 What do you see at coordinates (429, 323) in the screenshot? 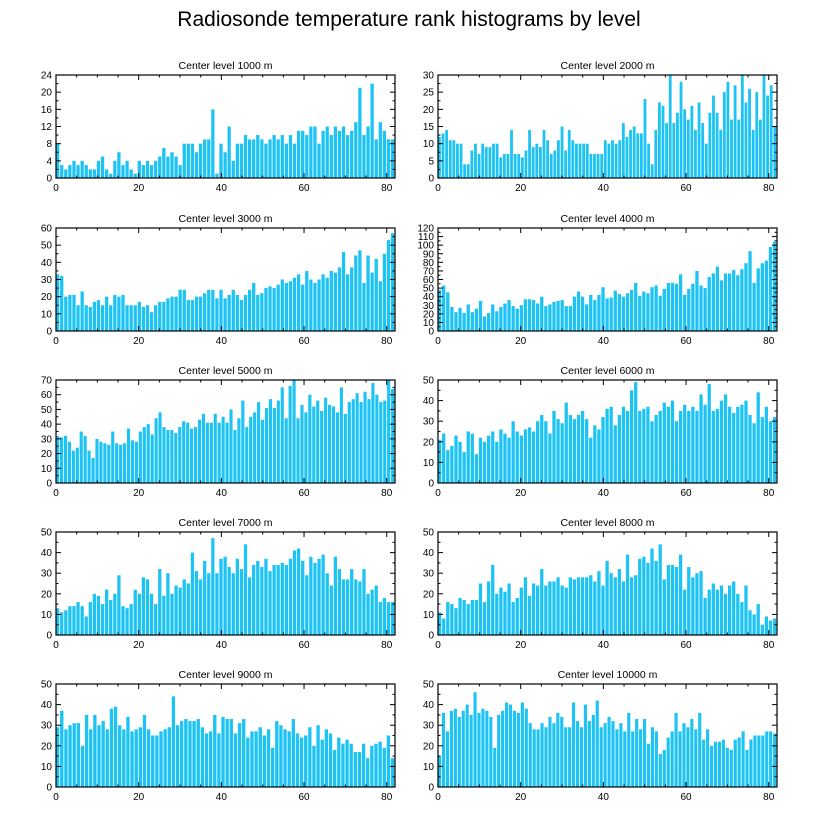
I see `y-tick-label: 10` at bounding box center [429, 323].